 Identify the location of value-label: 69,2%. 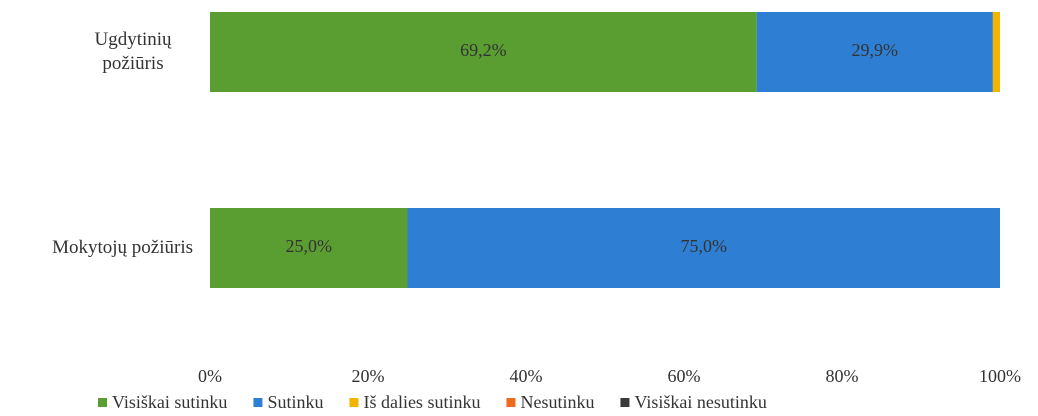
(483, 50).